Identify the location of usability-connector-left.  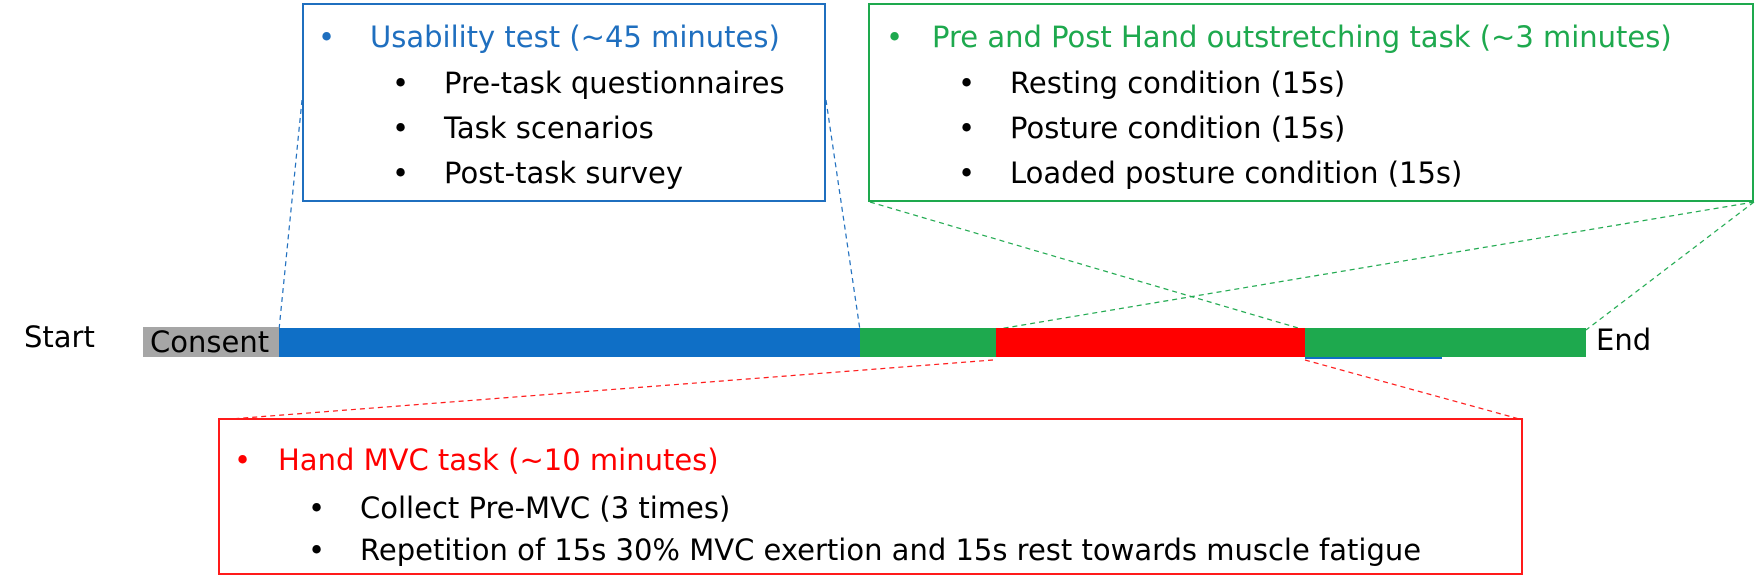
(290, 215).